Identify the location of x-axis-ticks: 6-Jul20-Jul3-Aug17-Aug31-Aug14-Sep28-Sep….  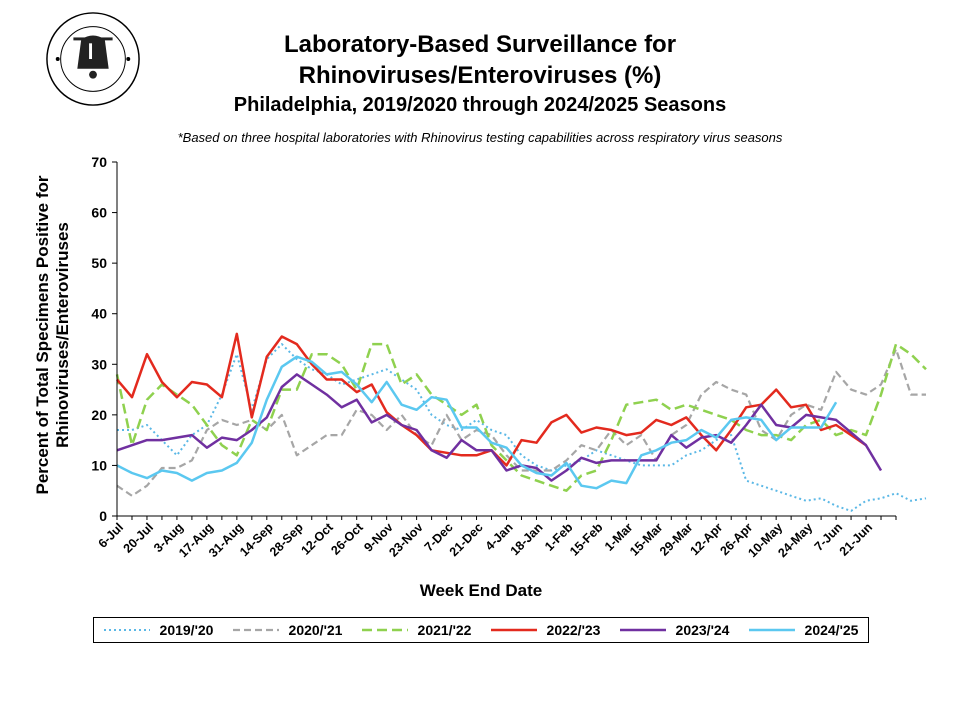
(496, 538).